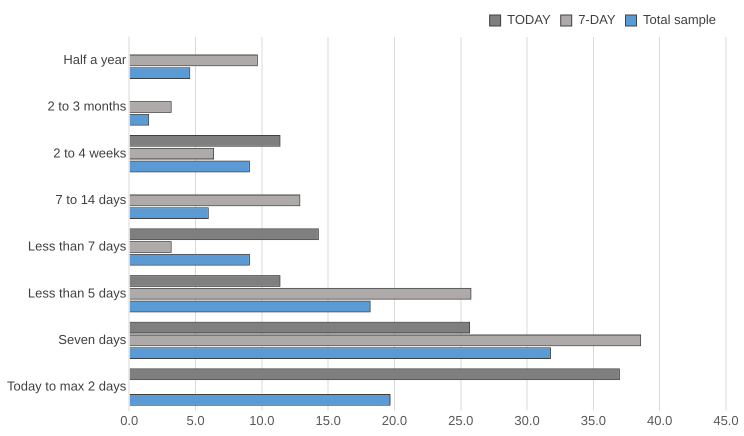 The width and height of the screenshot is (744, 436). I want to click on y-tick-label: 2 to 3 months, so click(87, 106).